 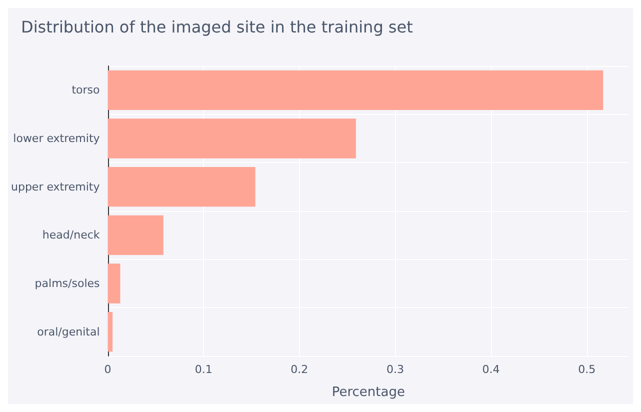 What do you see at coordinates (68, 331) in the screenshot?
I see `y-tick-label: oral/genital` at bounding box center [68, 331].